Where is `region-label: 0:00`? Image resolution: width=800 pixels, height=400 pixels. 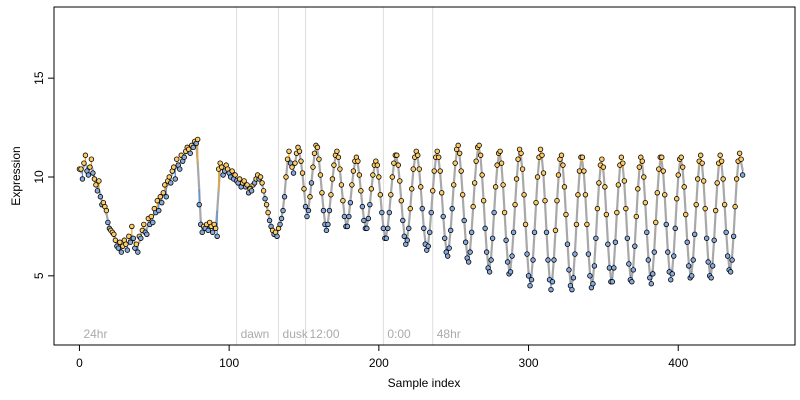
region-label: 0:00 is located at coordinates (399, 334).